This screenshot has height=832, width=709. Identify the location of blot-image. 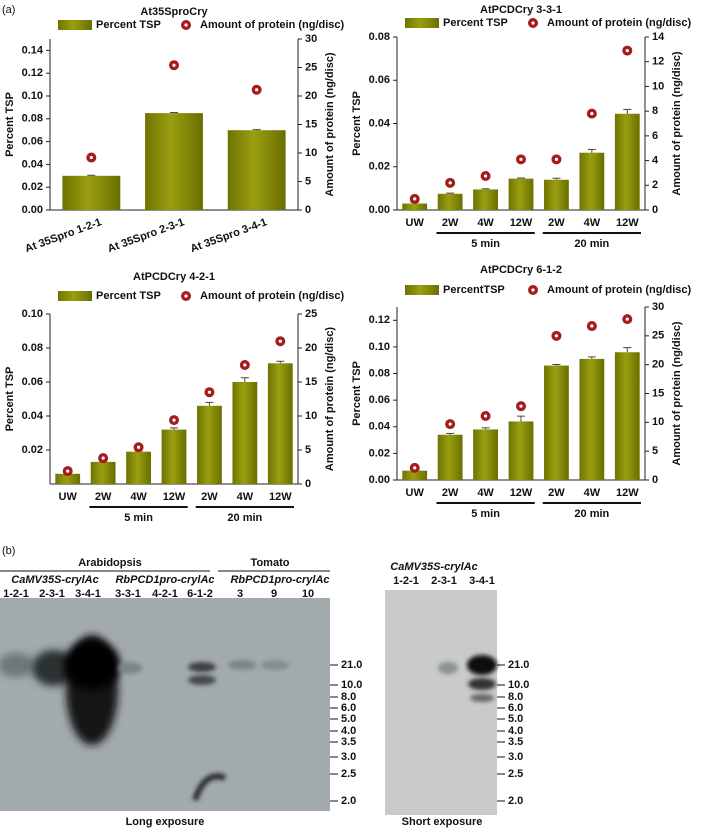
(441, 702).